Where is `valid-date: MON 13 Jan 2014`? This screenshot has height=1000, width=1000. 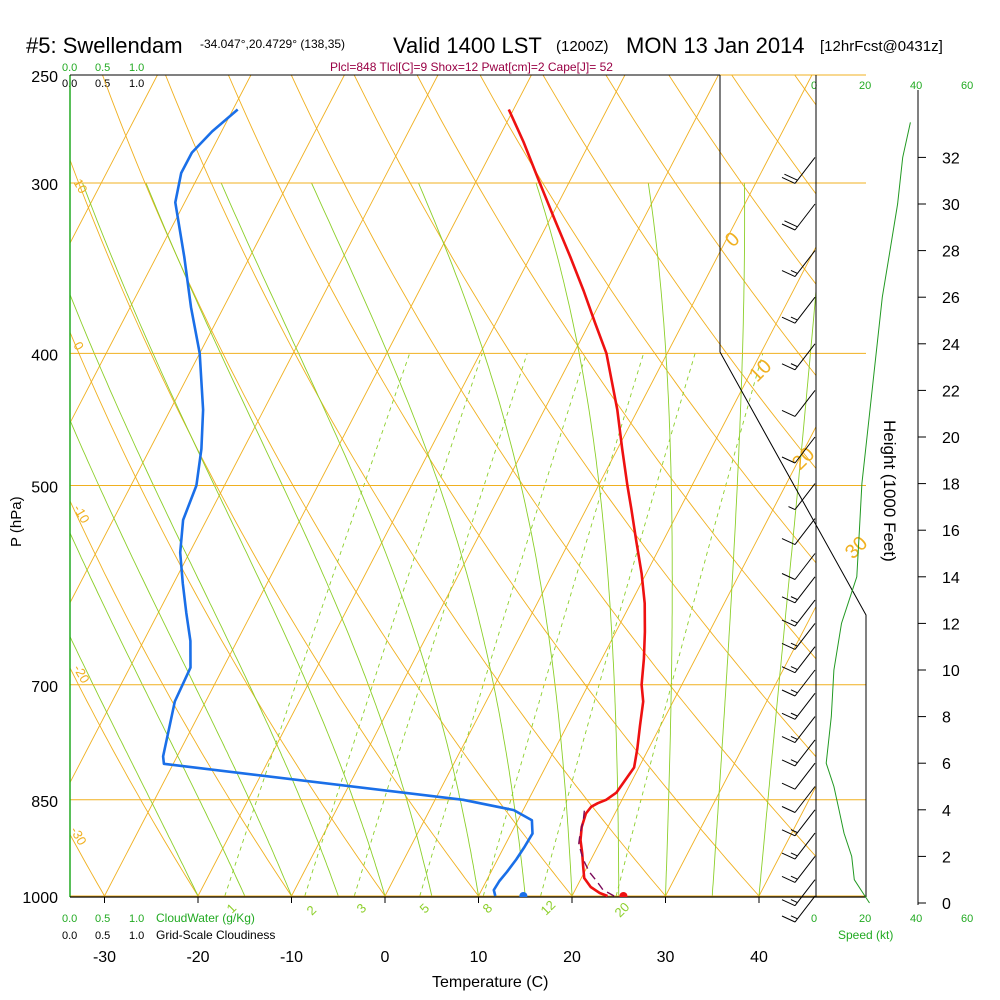 valid-date: MON 13 Jan 2014 is located at coordinates (715, 45).